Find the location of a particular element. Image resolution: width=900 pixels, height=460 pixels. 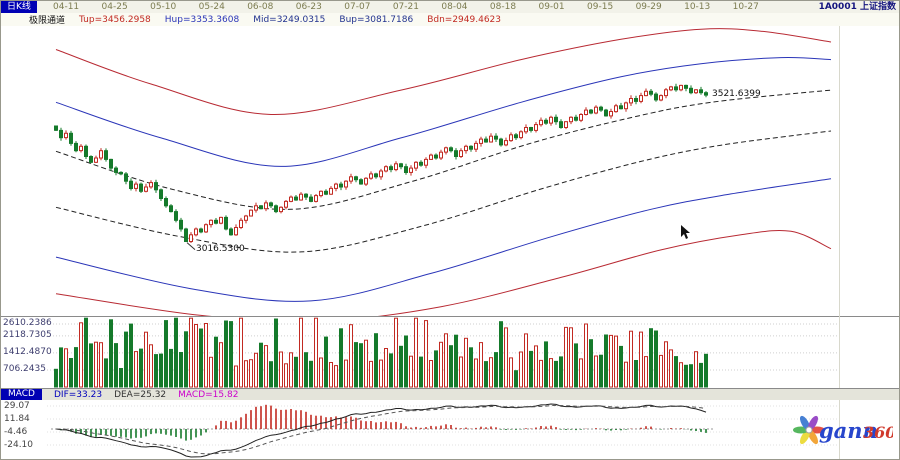

date-label: 05-24 is located at coordinates (211, 7).